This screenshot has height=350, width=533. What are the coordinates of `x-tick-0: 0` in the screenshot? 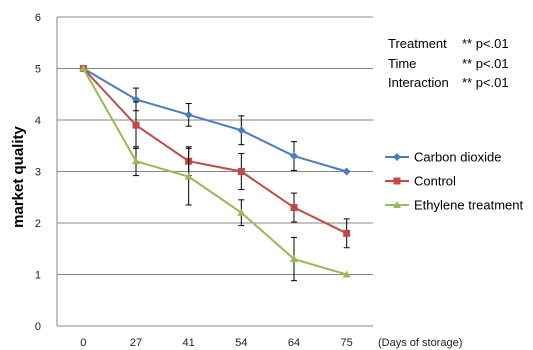 It's located at (83, 343).